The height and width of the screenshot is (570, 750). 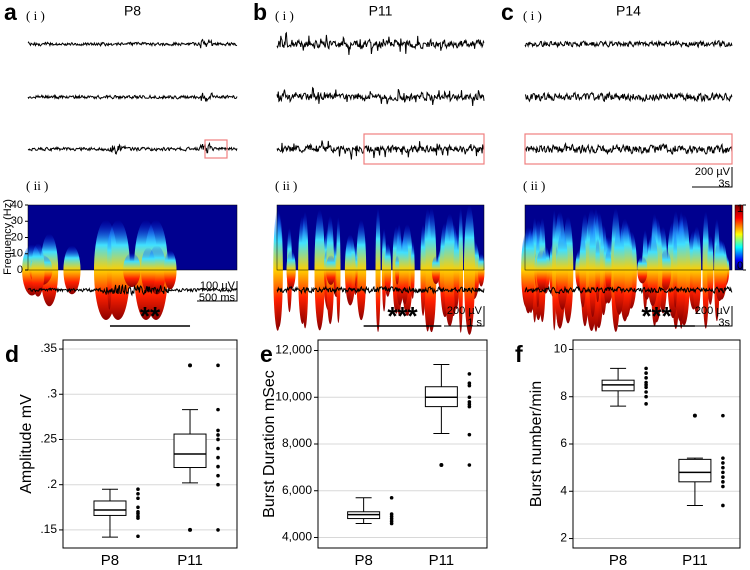 What do you see at coordinates (293, 396) in the screenshot?
I see `y-tick-label: 10,000` at bounding box center [293, 396].